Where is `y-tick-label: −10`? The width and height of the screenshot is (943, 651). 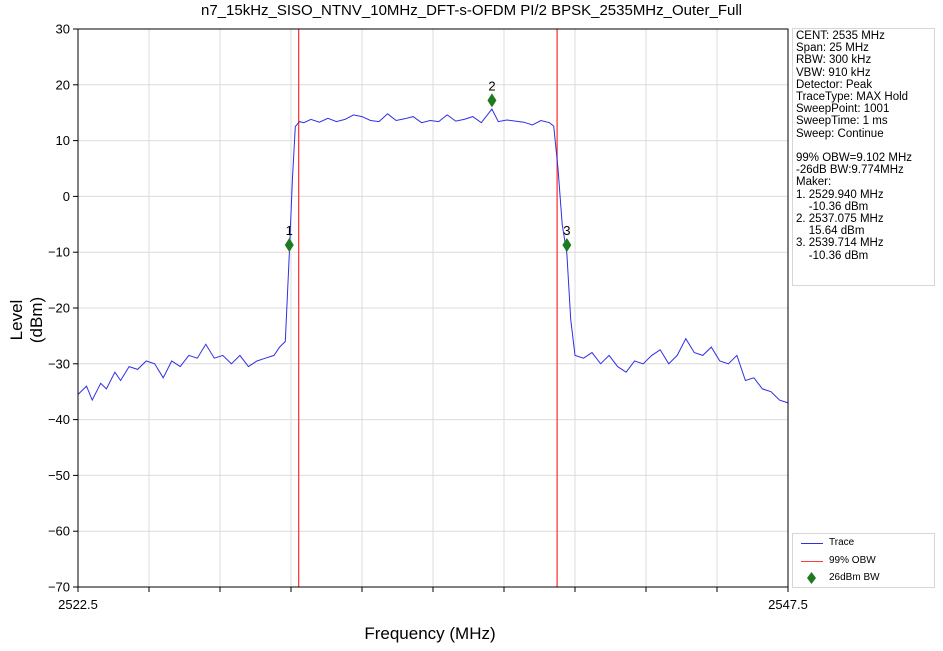 y-tick-label: −10 is located at coordinates (59, 252).